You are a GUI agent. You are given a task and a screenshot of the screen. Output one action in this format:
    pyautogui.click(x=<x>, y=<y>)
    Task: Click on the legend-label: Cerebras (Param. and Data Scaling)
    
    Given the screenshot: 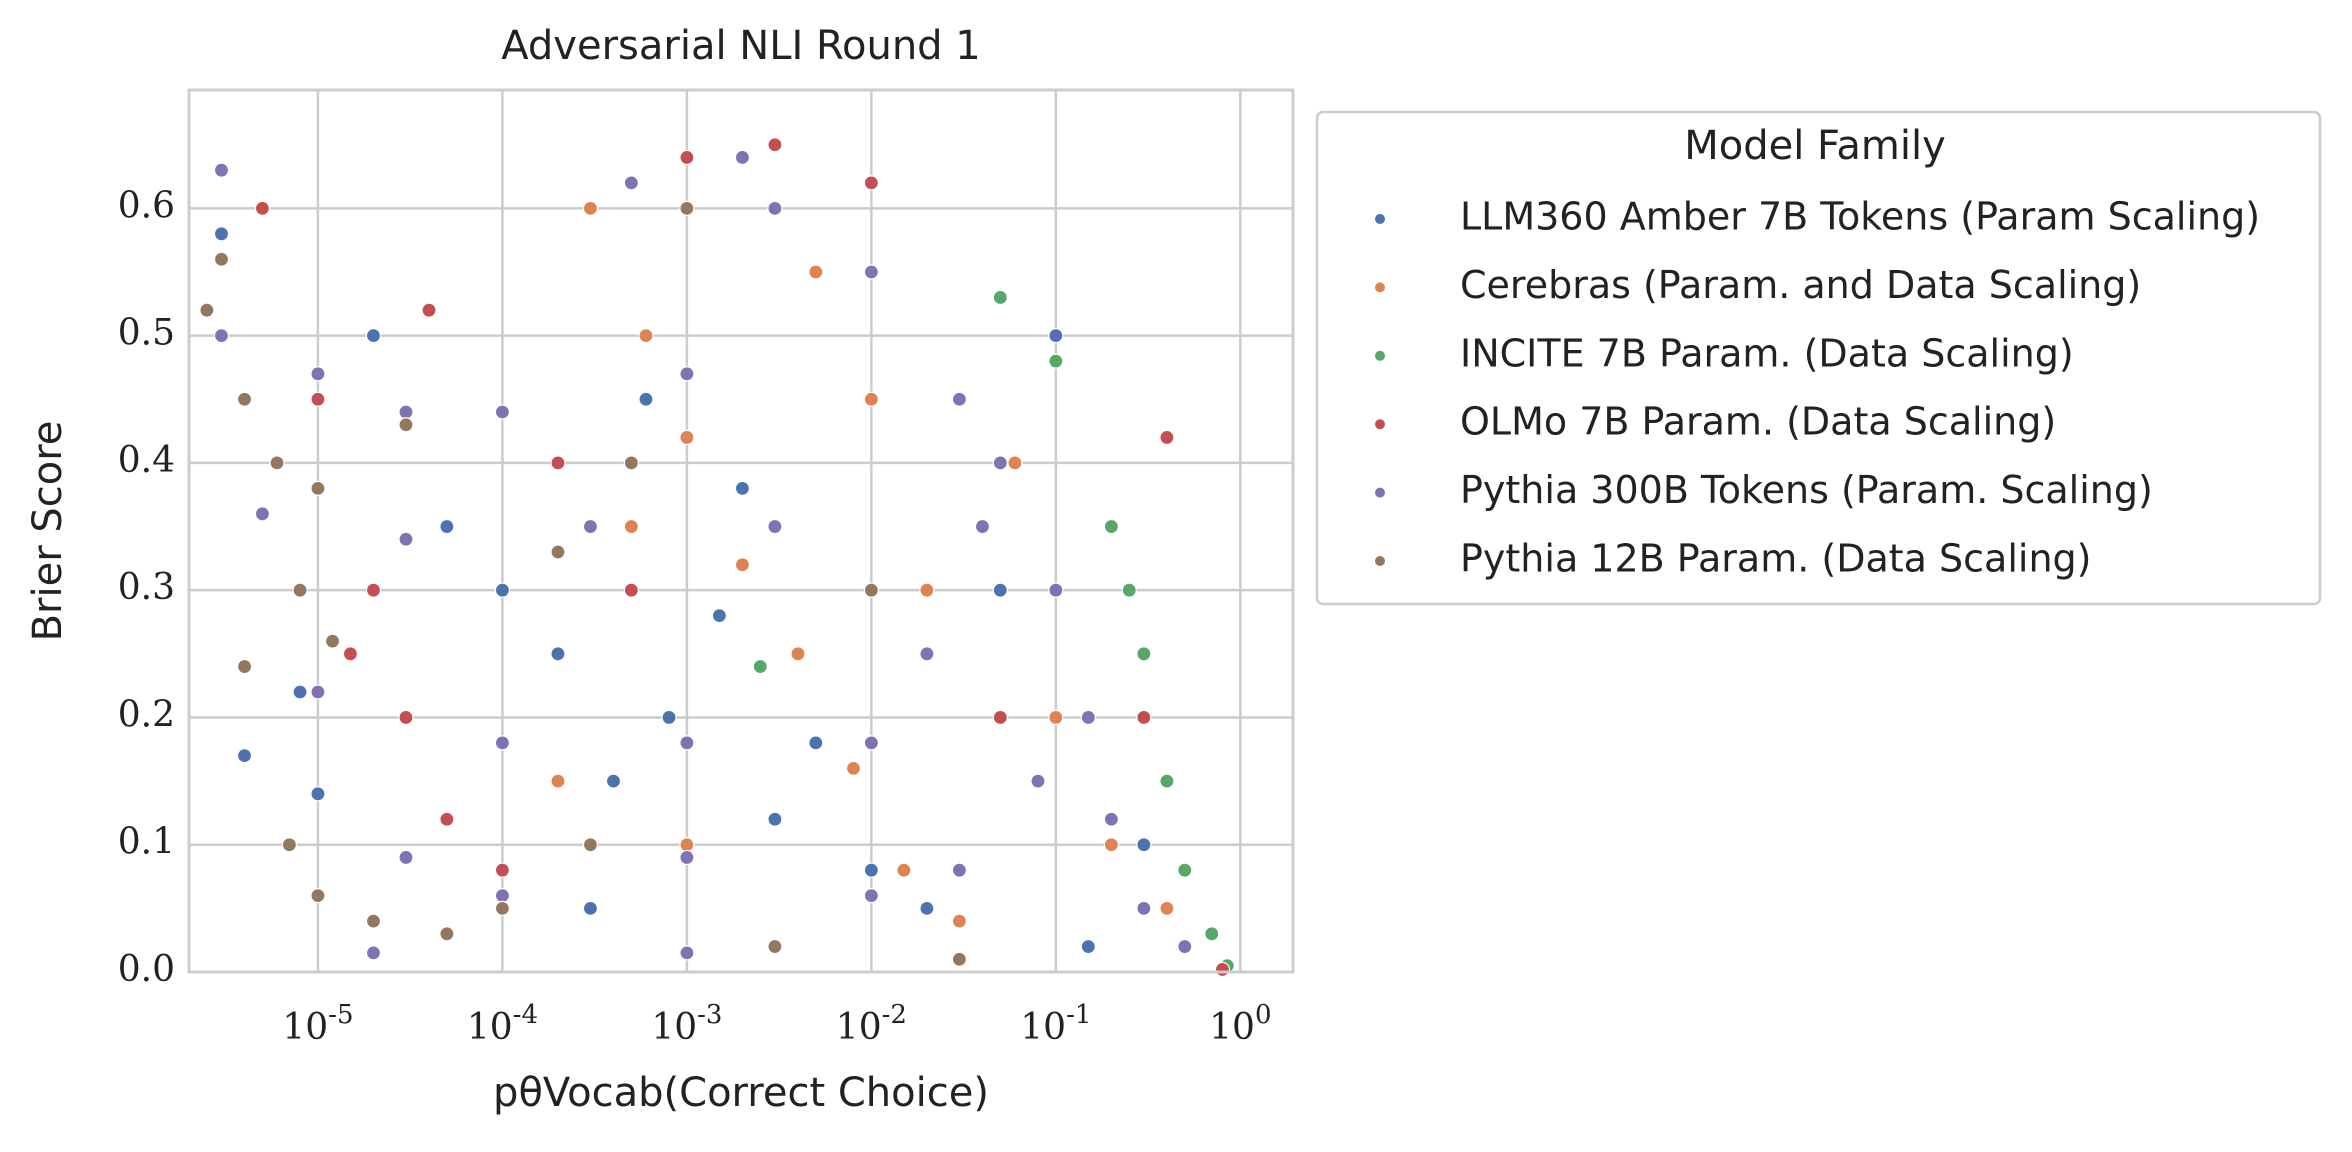 What is the action you would take?
    pyautogui.click(x=1800, y=285)
    